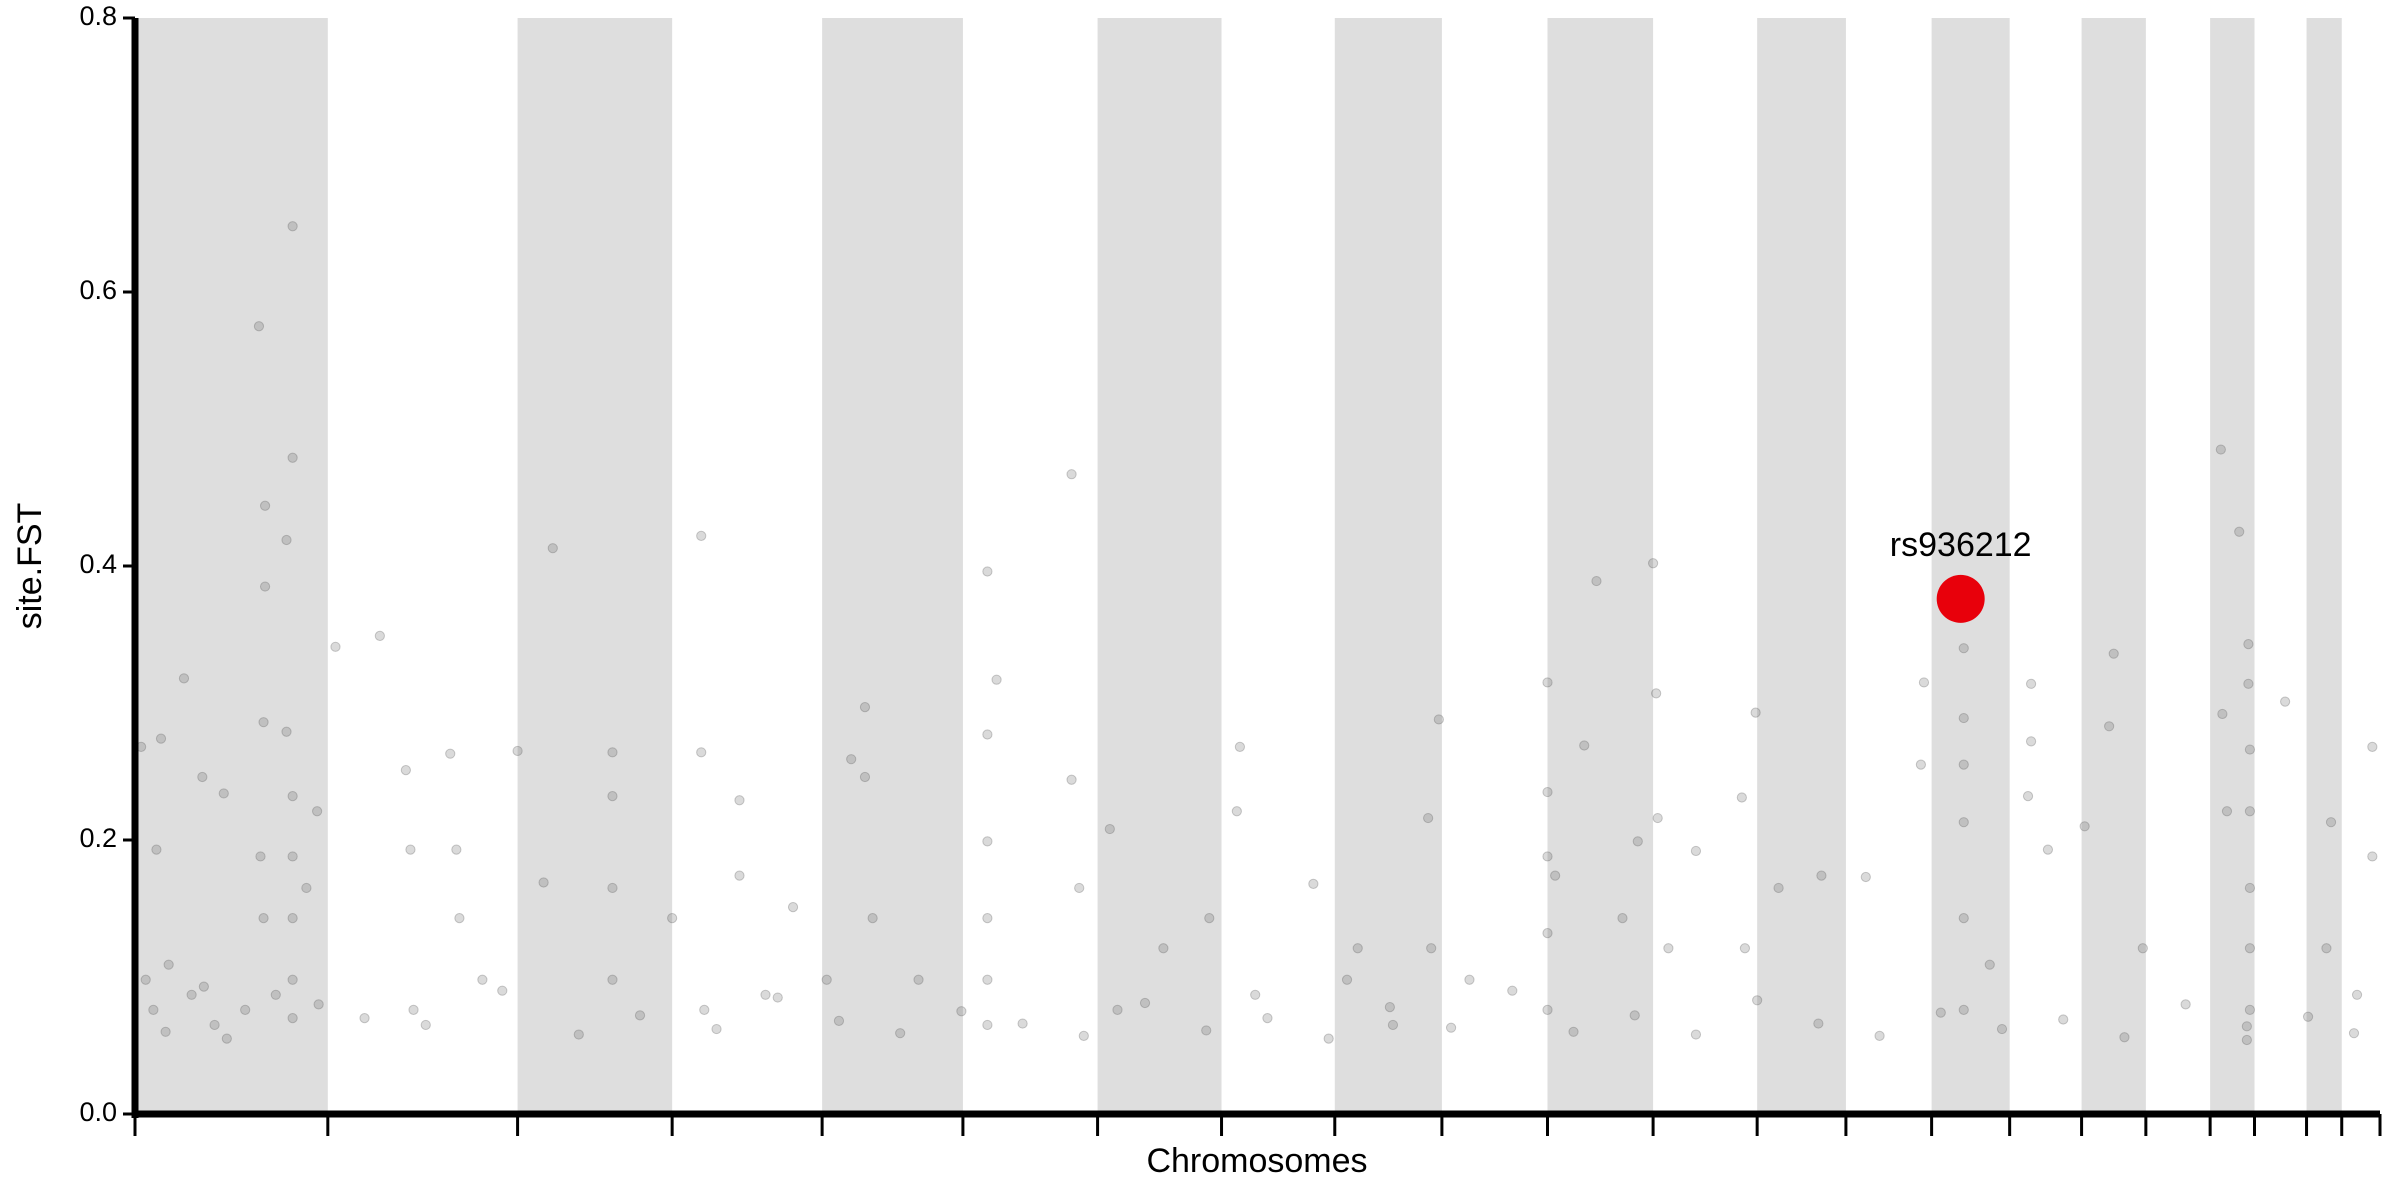 The width and height of the screenshot is (2400, 1200). Describe the element at coordinates (98, 290) in the screenshot. I see `y-tick-label: 0.6` at that location.